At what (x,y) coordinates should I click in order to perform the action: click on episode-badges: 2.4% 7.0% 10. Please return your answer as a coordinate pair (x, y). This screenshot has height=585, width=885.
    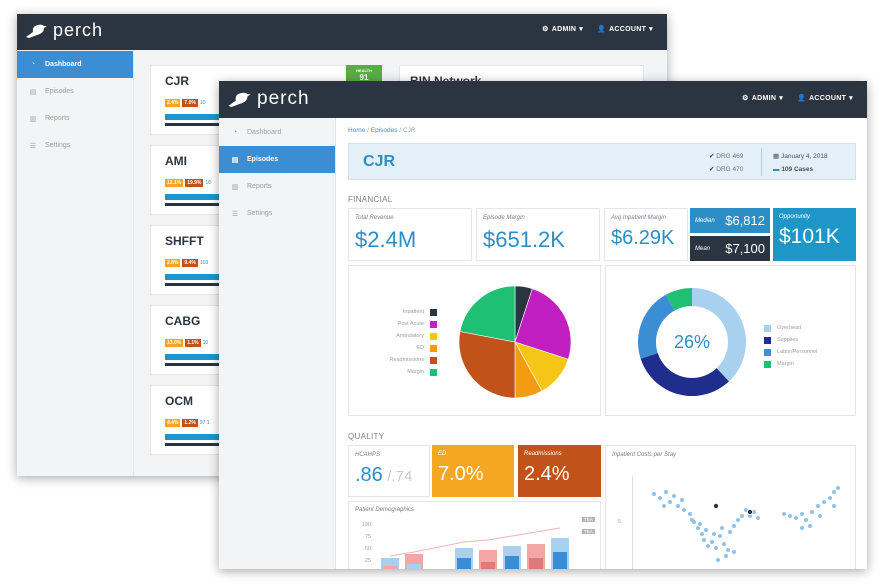
    Looking at the image, I should click on (257, 100).